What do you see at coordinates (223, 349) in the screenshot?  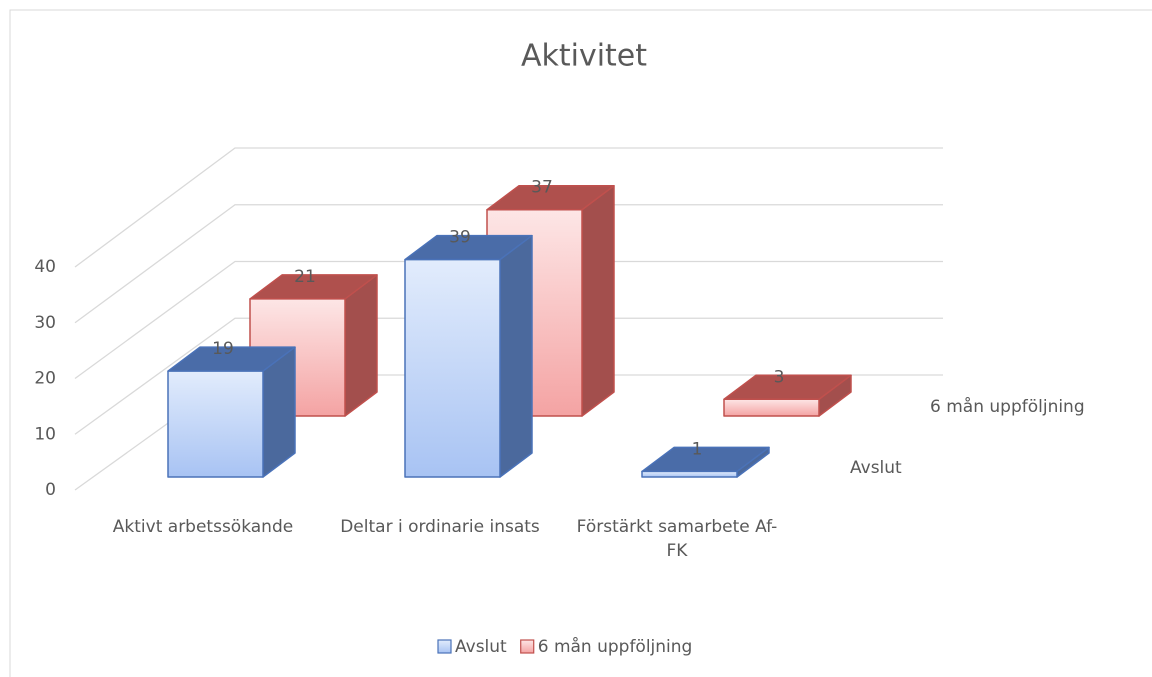 I see `data-label: 19` at bounding box center [223, 349].